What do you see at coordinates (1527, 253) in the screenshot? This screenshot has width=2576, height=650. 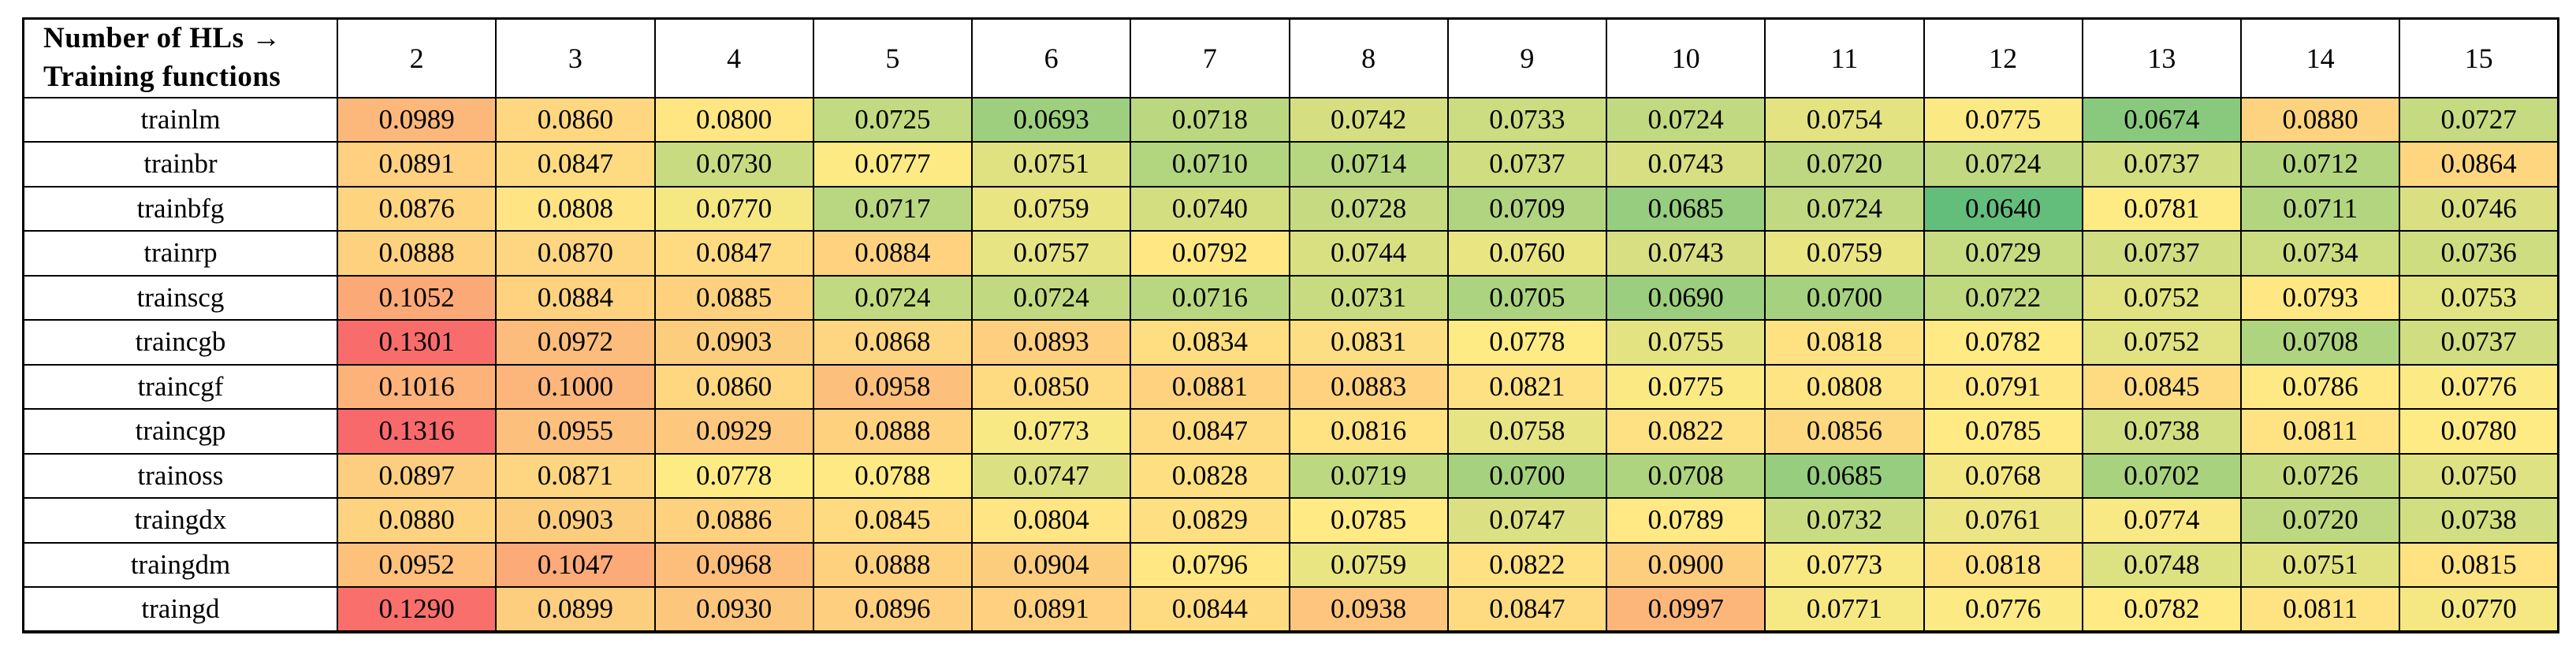 I see `value-cell: 0.0760` at bounding box center [1527, 253].